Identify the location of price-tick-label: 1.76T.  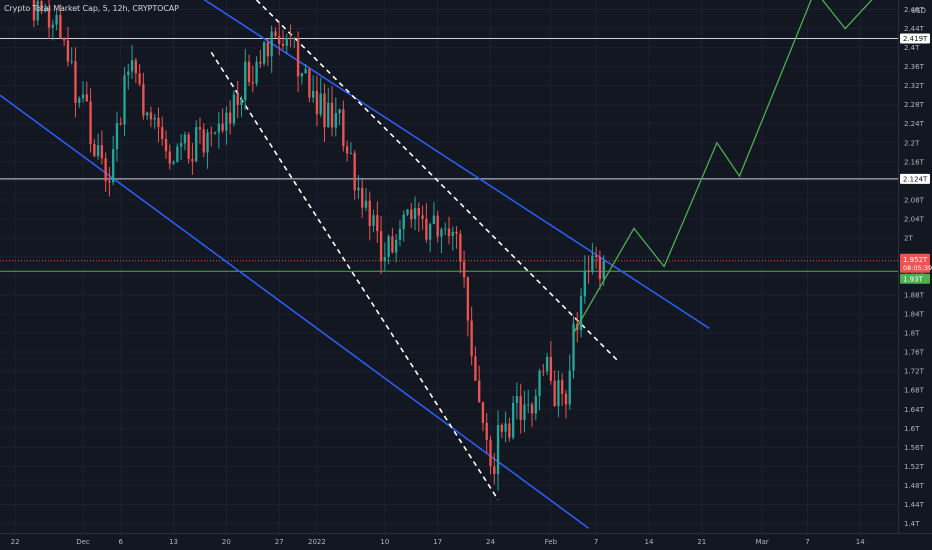
(914, 353).